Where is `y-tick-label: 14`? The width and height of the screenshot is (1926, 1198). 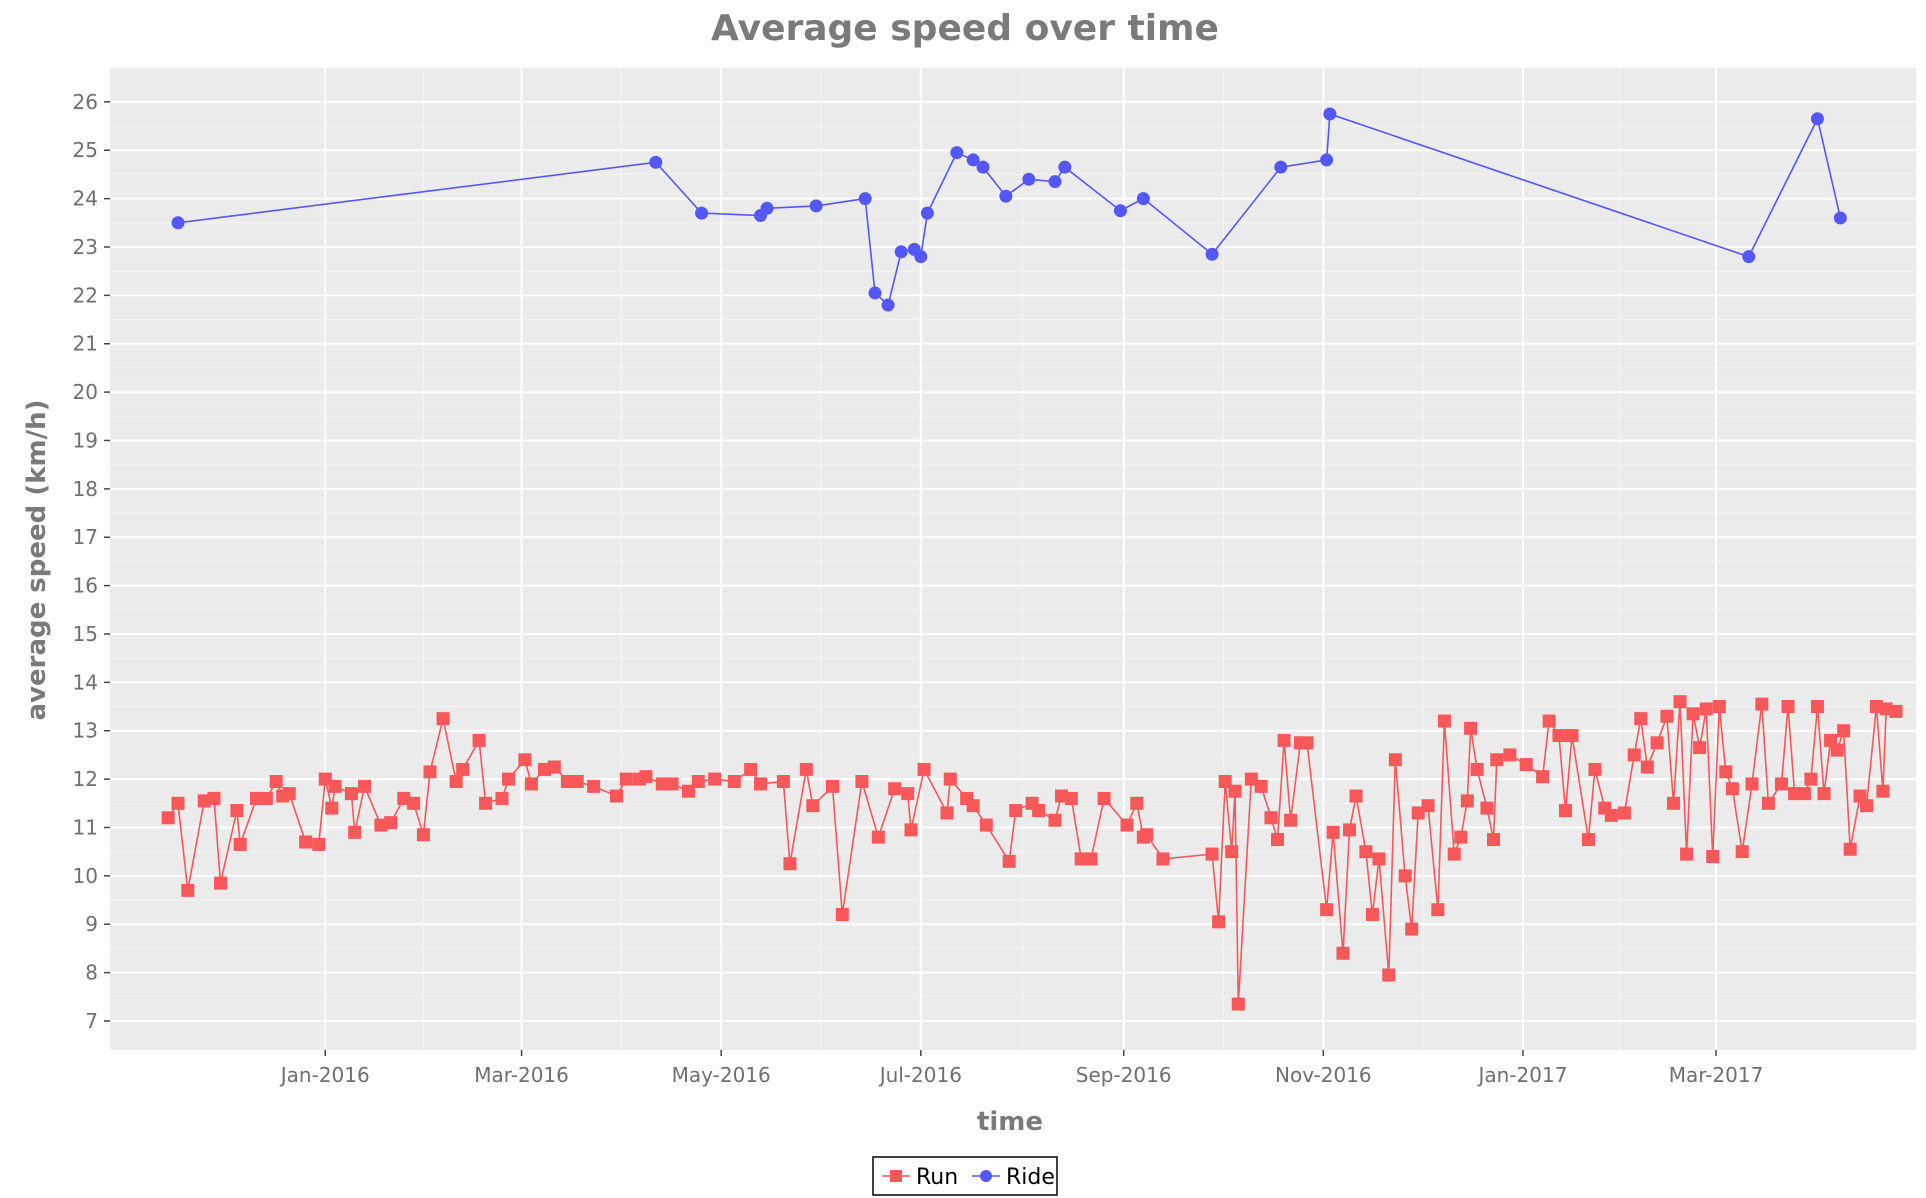 y-tick-label: 14 is located at coordinates (85, 682).